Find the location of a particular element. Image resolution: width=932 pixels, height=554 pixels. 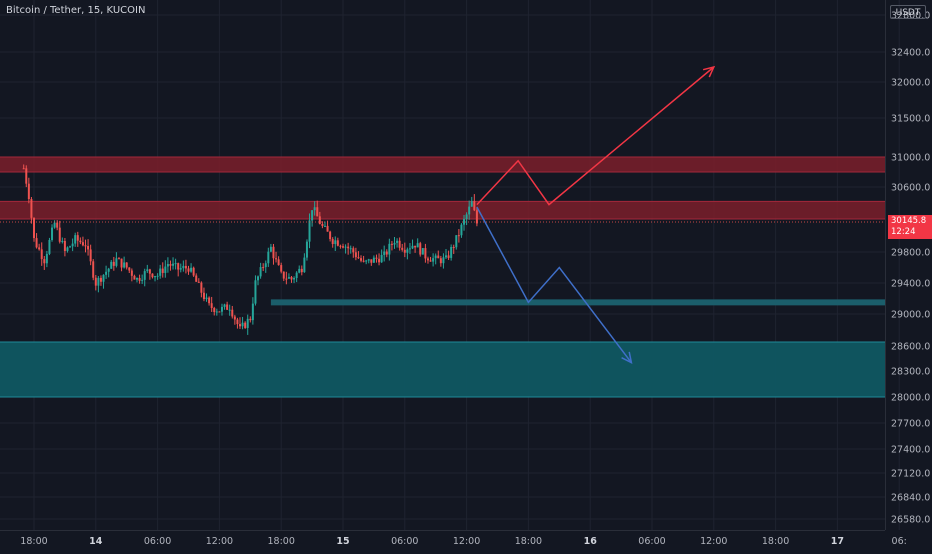

support-line is located at coordinates (577, 302).